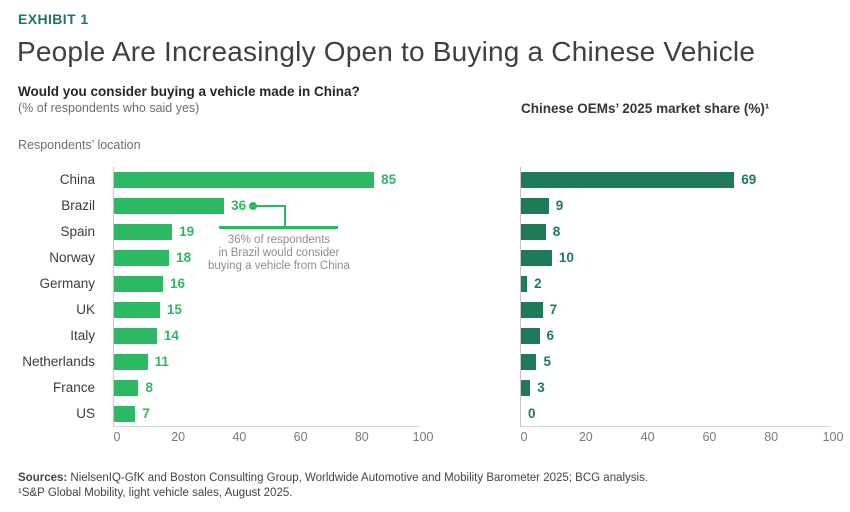  Describe the element at coordinates (267, 310) in the screenshot. I see `bar-row-uk: 15` at that location.